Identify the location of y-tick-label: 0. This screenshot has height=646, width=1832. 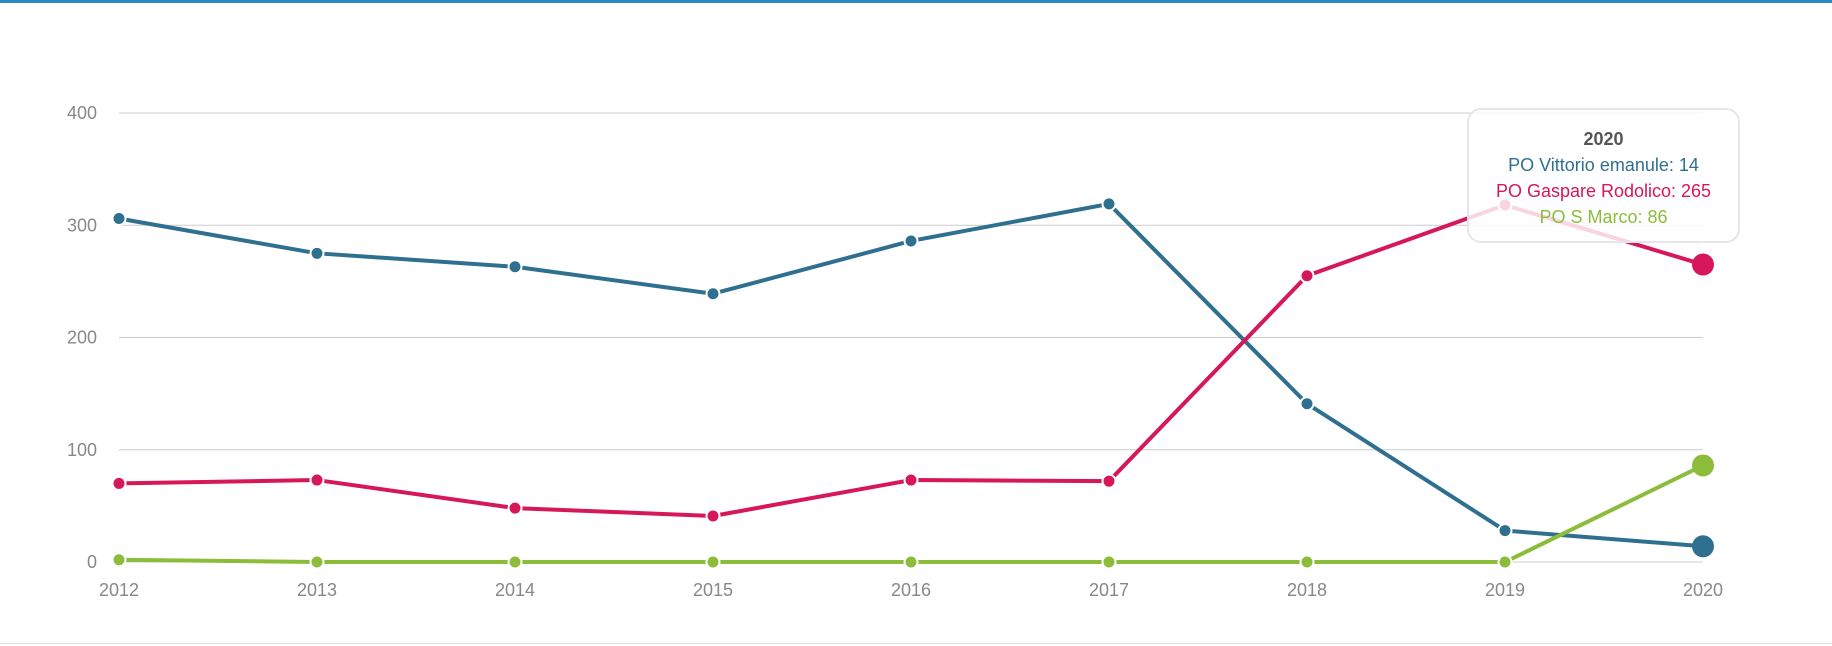
(92, 562).